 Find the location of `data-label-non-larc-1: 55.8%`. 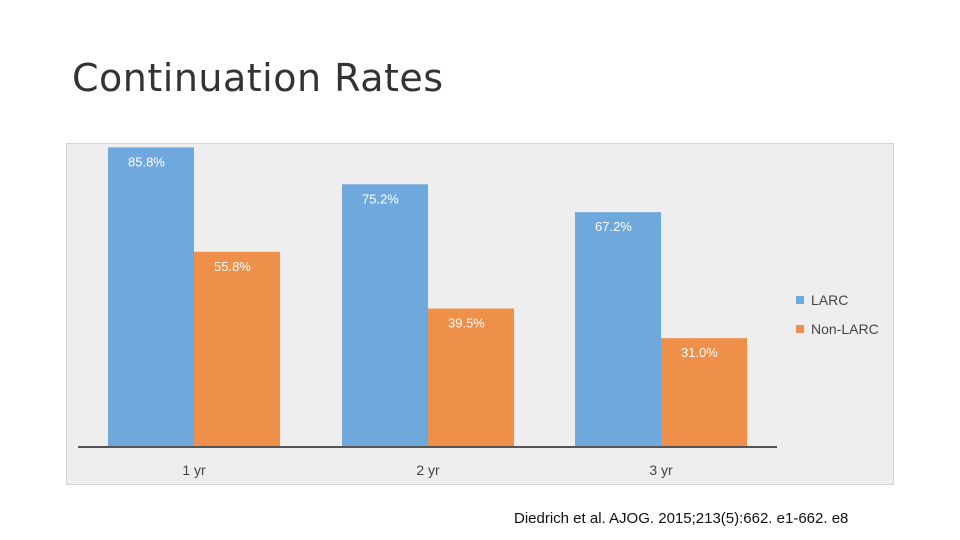

data-label-non-larc-1: 55.8% is located at coordinates (232, 266).